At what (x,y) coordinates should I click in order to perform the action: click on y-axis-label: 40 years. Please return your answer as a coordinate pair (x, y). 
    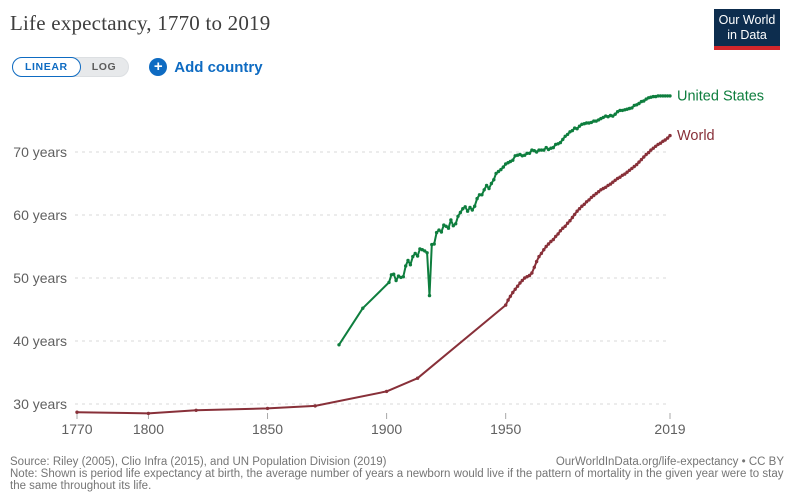
    Looking at the image, I should click on (40, 341).